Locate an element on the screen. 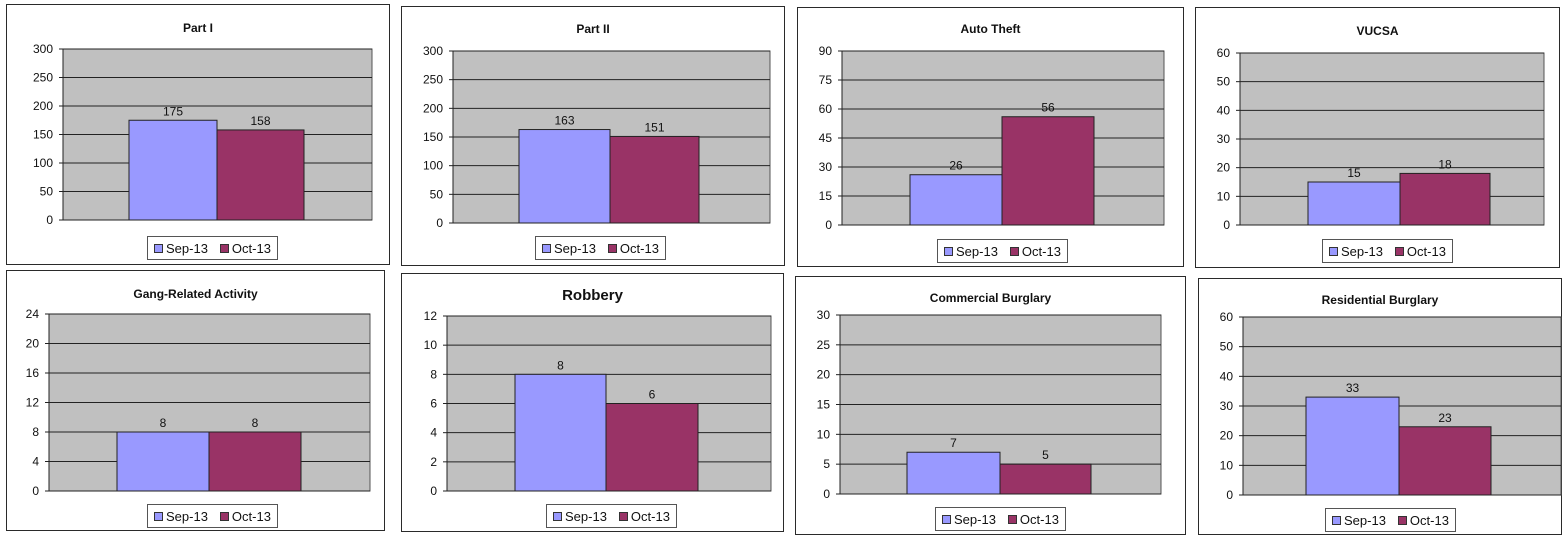 This screenshot has height=536, width=1564. chart-panel-auto-theft: Auto Theft 0 15 30 45 60 75 90 26 56 Sep-13 Oct-13 is located at coordinates (990, 137).